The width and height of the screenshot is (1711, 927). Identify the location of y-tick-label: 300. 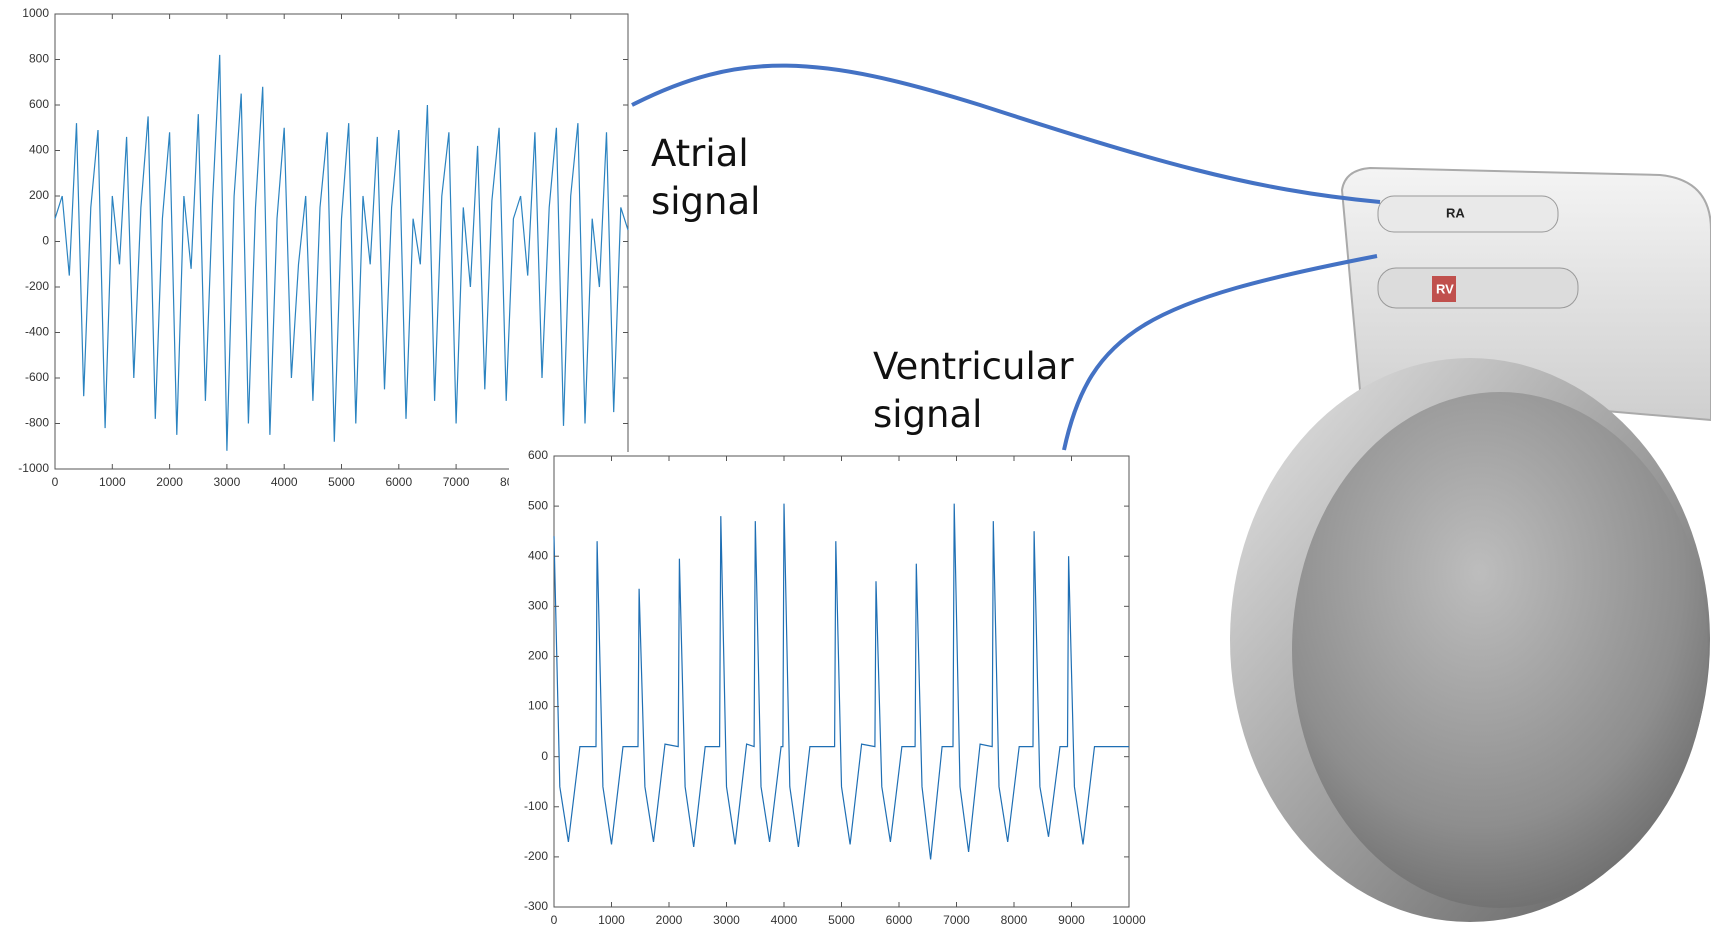
(538, 606).